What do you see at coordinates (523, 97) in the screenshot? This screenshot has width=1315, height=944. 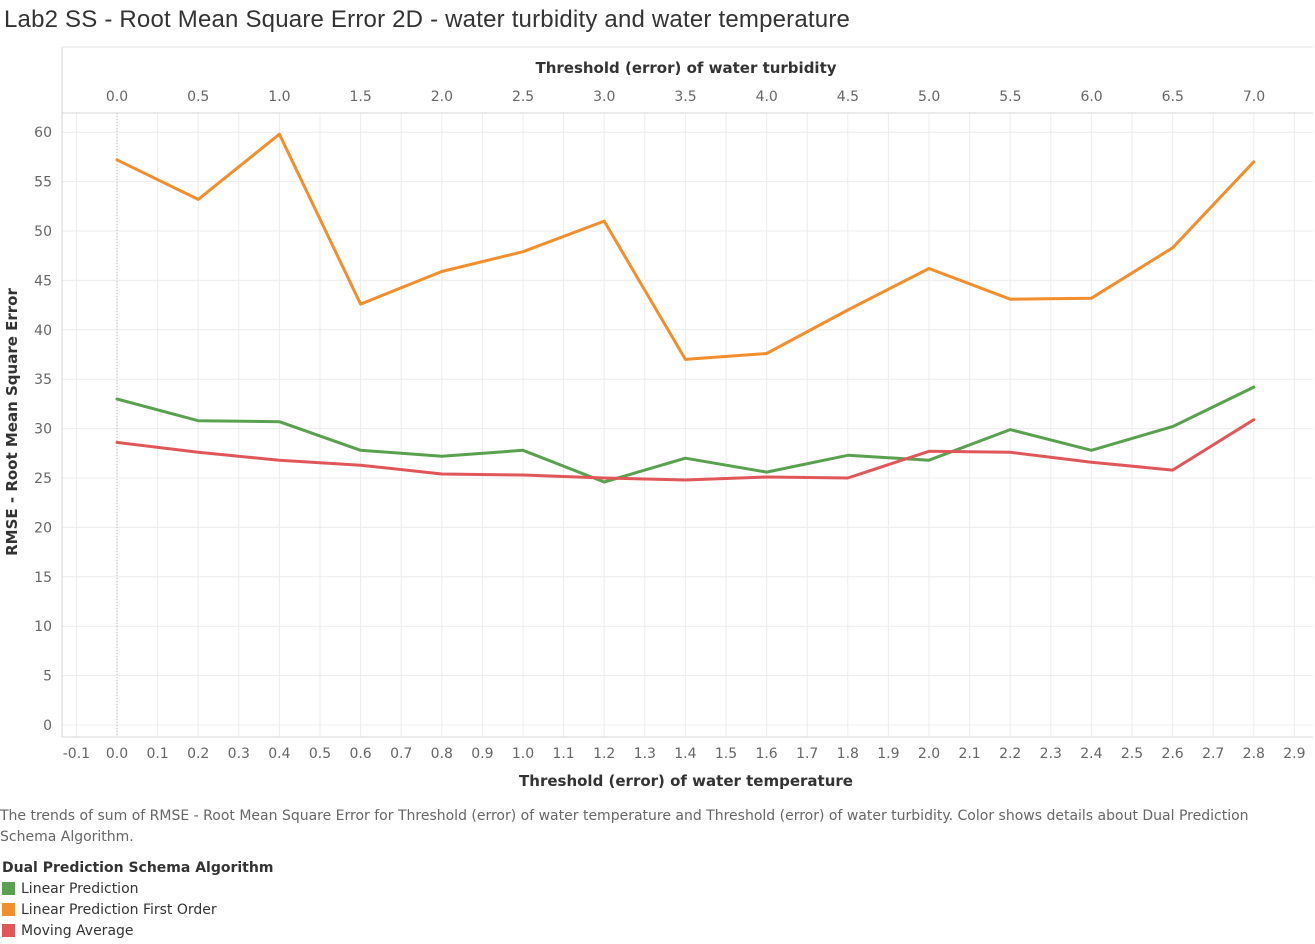 I see `top-tick-label: 2.5` at bounding box center [523, 97].